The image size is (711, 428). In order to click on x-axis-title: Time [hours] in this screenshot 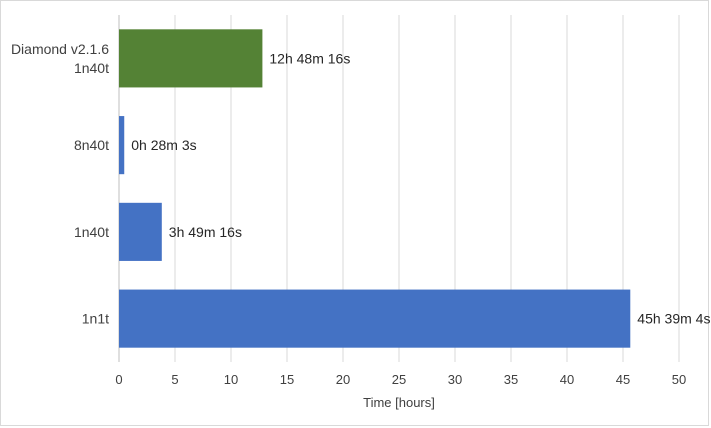, I will do `click(399, 402)`.